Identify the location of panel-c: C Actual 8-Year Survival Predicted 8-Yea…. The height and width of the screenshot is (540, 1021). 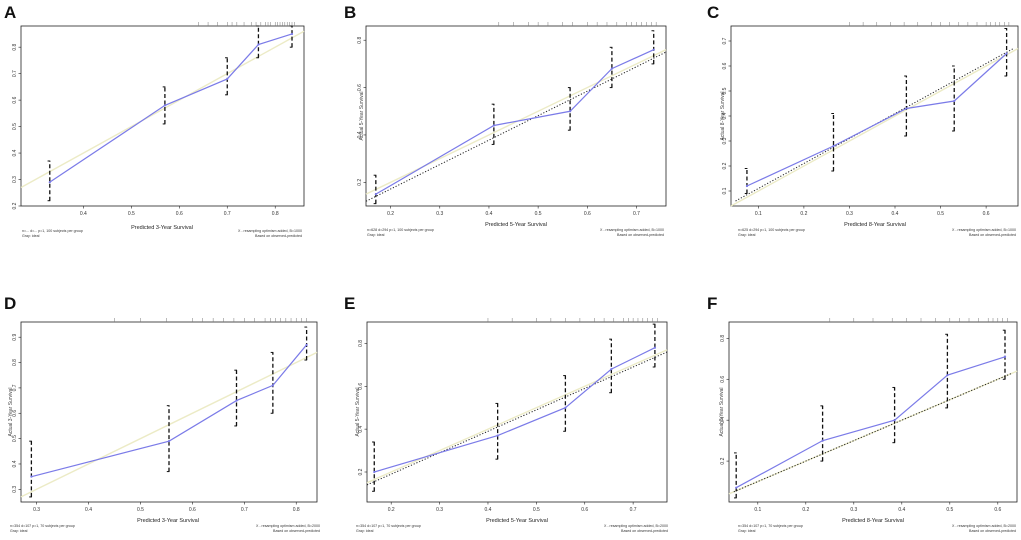
(863, 120).